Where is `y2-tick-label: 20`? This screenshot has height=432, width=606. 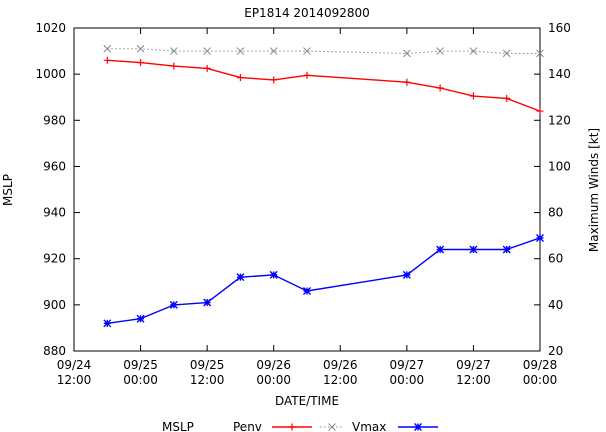 y2-tick-label: 20 is located at coordinates (555, 351).